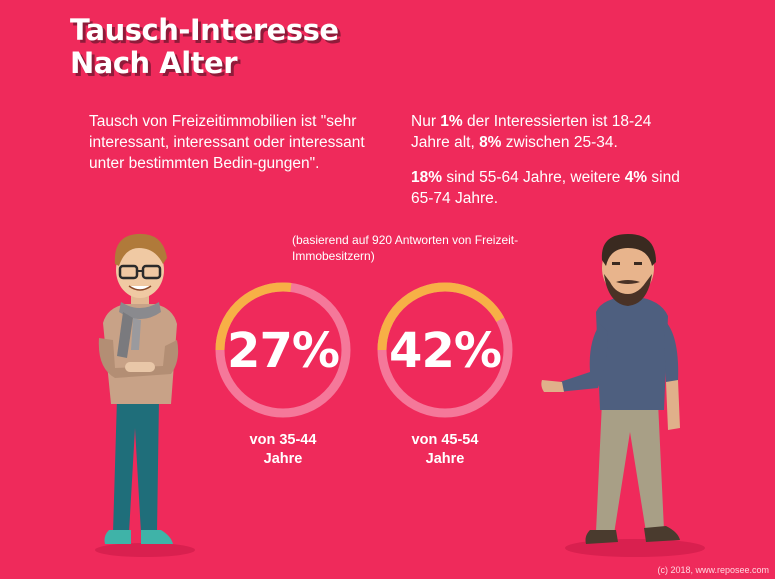  I want to click on caption-line-1: von 35-44, so click(283, 440).